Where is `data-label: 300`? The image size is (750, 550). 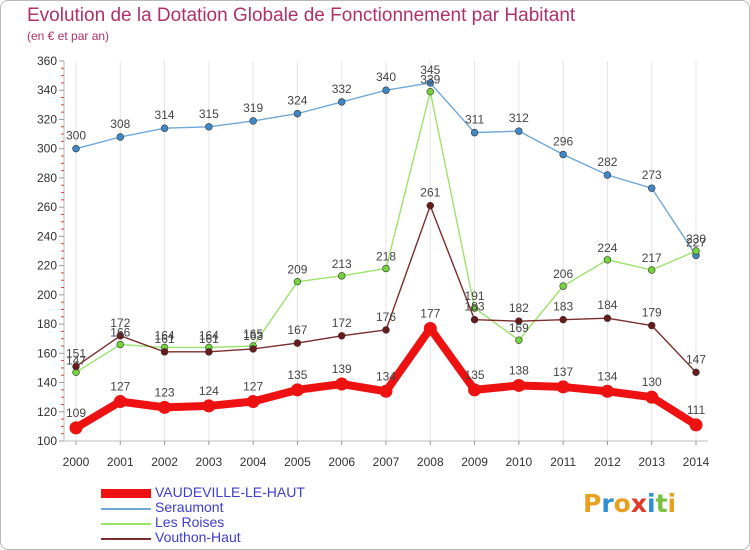
data-label: 300 is located at coordinates (76, 136).